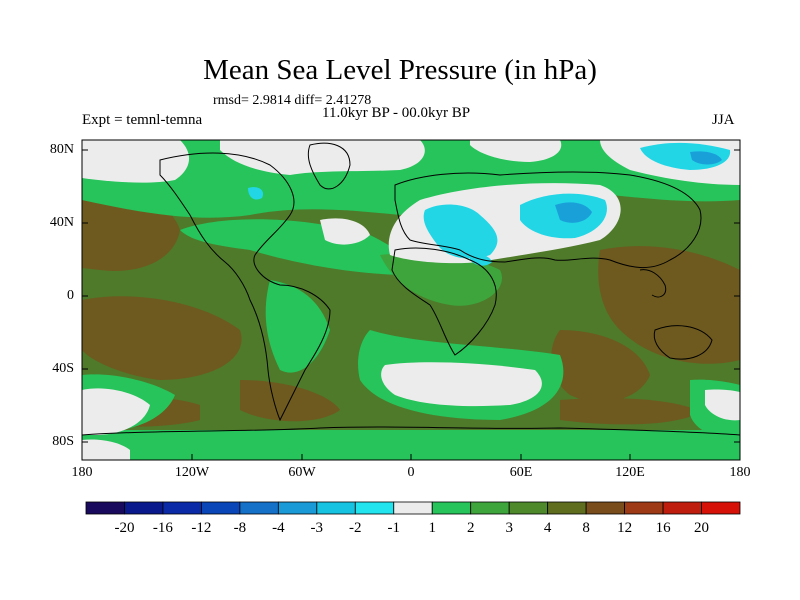 The height and width of the screenshot is (600, 800). Describe the element at coordinates (162, 528) in the screenshot. I see `colorbar-label: -16` at that location.